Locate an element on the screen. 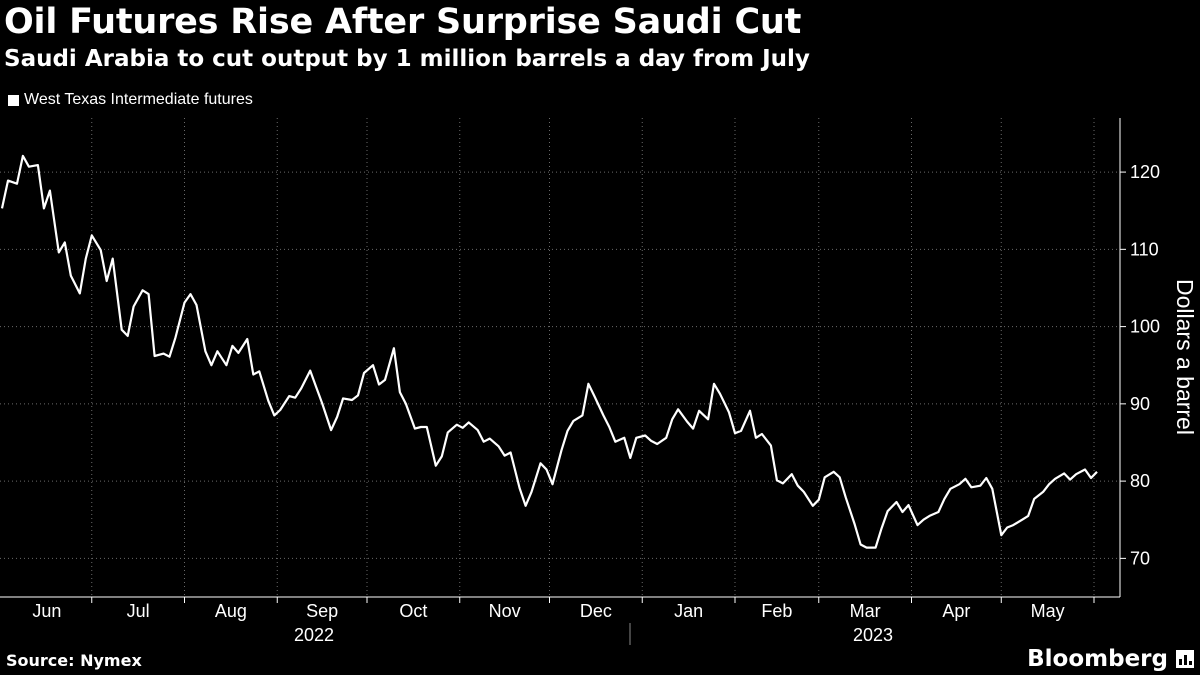 This screenshot has width=1200, height=675. x-tick-label: May is located at coordinates (1048, 611).